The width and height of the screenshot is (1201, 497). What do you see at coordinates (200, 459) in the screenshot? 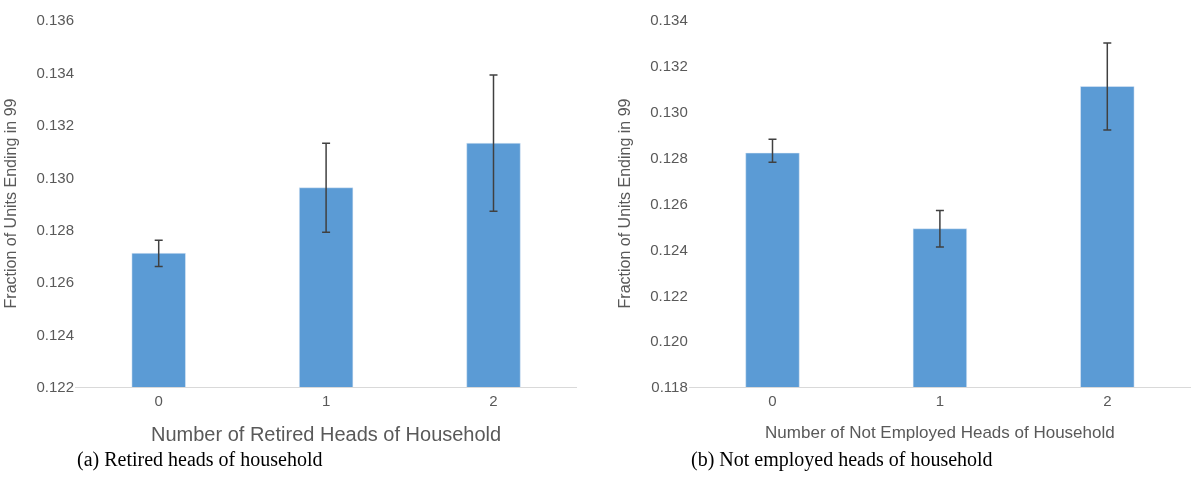
I see `text: (a) Retired heads of household` at bounding box center [200, 459].